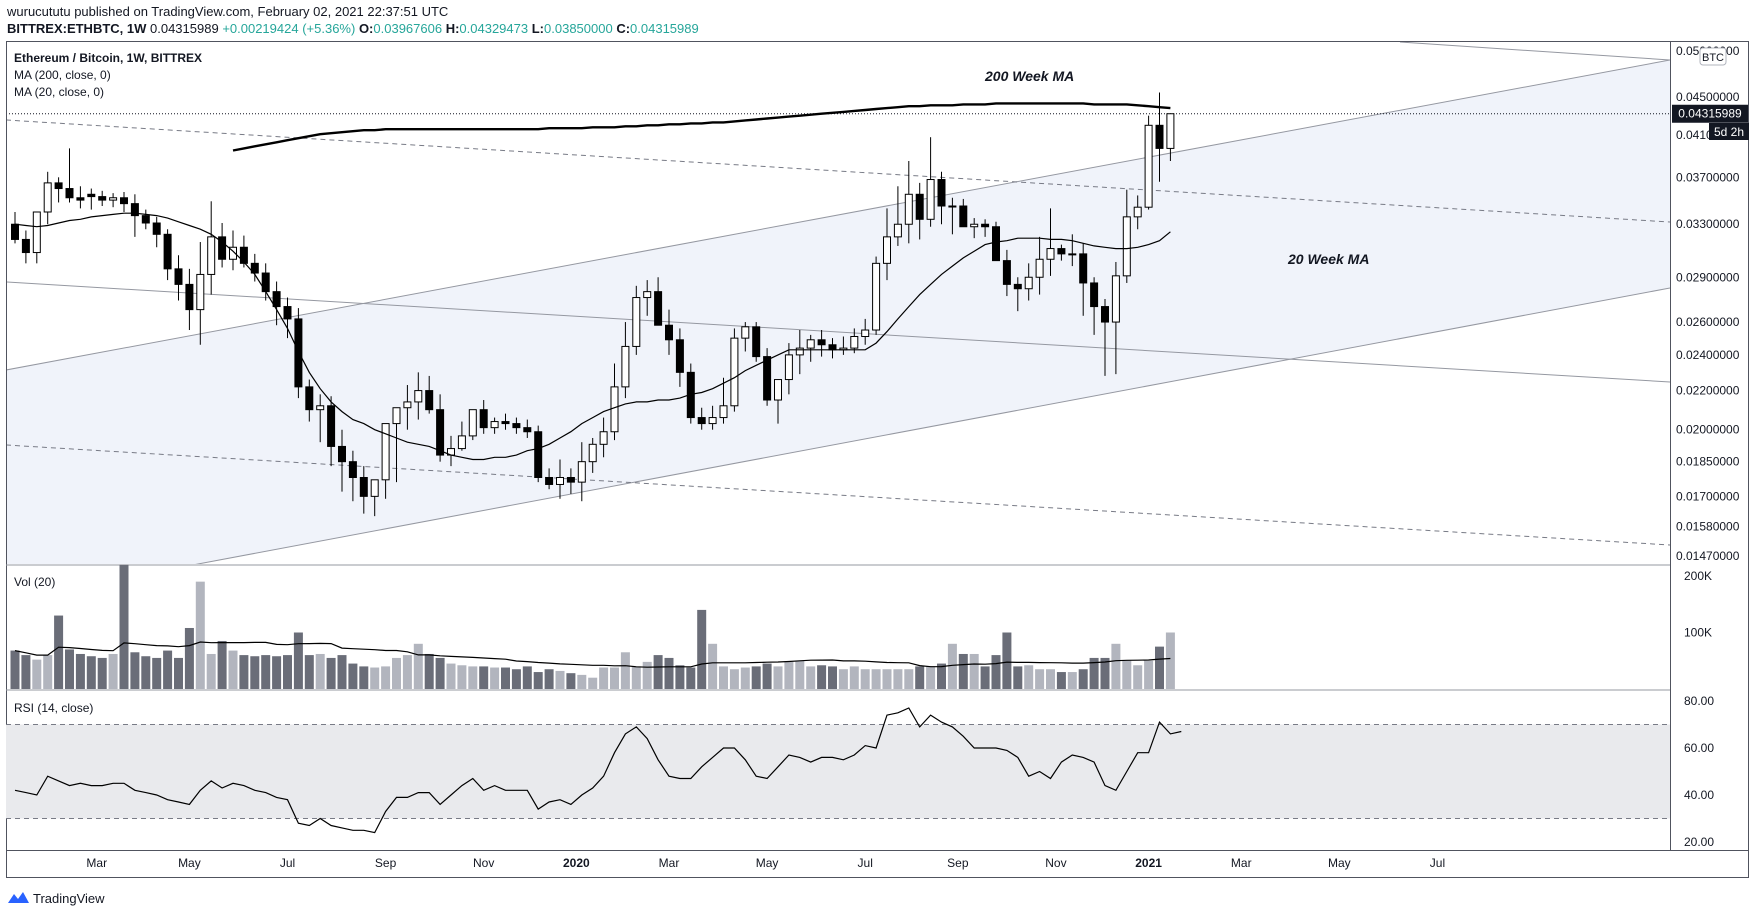 The height and width of the screenshot is (914, 1756). Describe the element at coordinates (664, 28) in the screenshot. I see `close-value: 0.04315989` at that location.